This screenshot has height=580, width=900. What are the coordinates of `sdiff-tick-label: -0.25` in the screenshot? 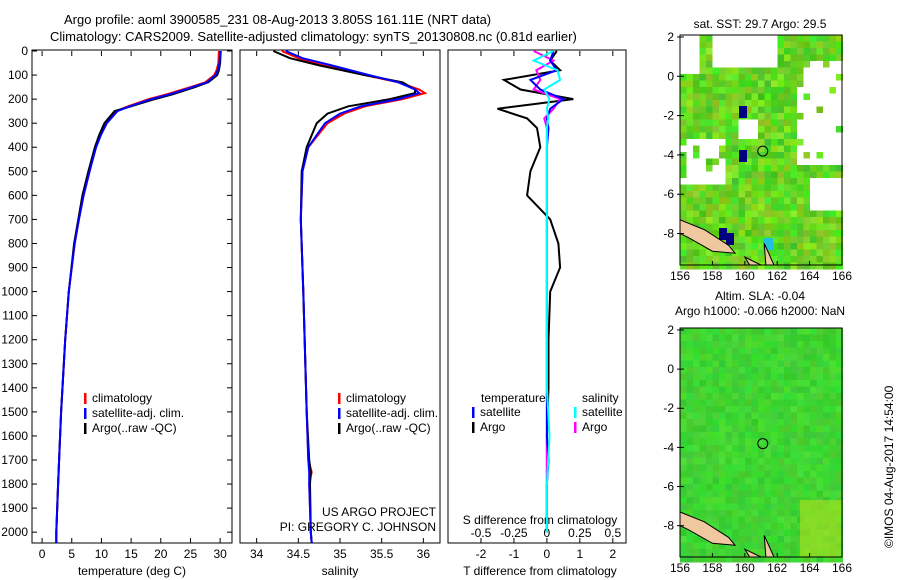 It's located at (514, 533).